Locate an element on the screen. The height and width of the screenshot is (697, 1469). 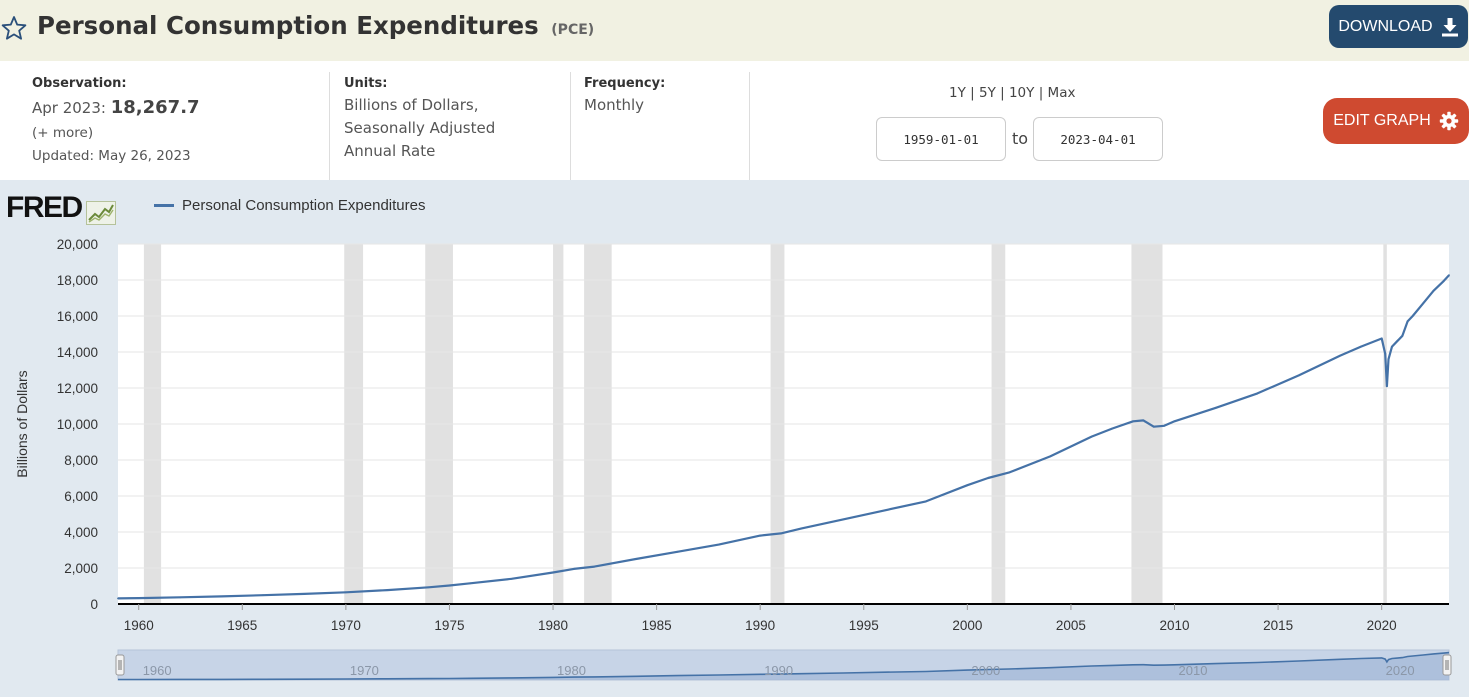
observation-date: Apr 2023: is located at coordinates (69, 108).